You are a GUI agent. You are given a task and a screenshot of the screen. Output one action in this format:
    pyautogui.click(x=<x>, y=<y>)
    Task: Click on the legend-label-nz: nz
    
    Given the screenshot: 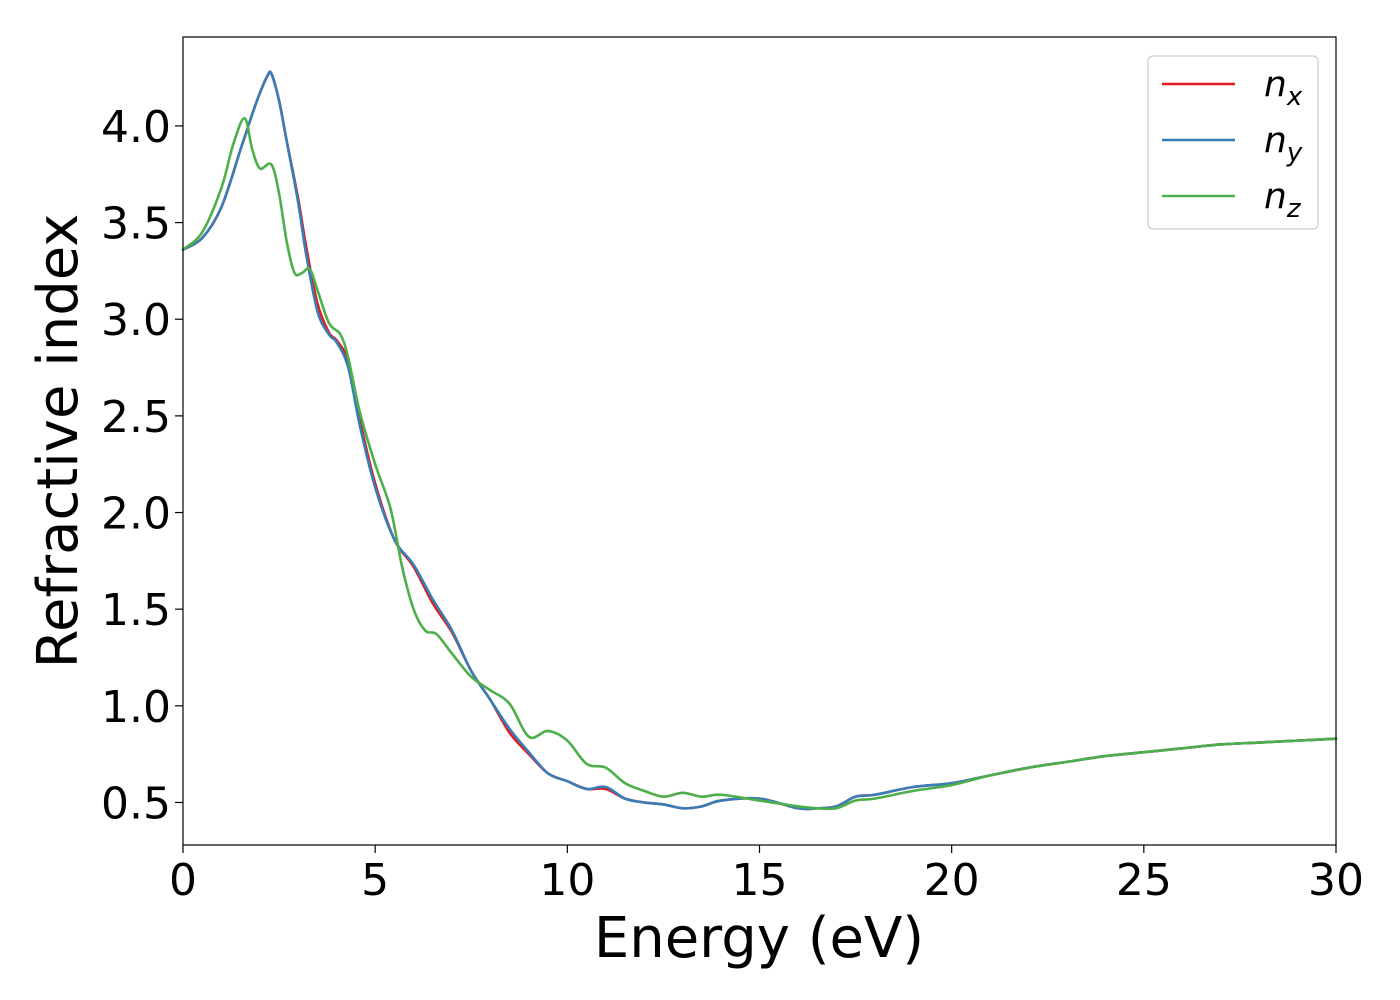 What is the action you would take?
    pyautogui.click(x=1283, y=200)
    